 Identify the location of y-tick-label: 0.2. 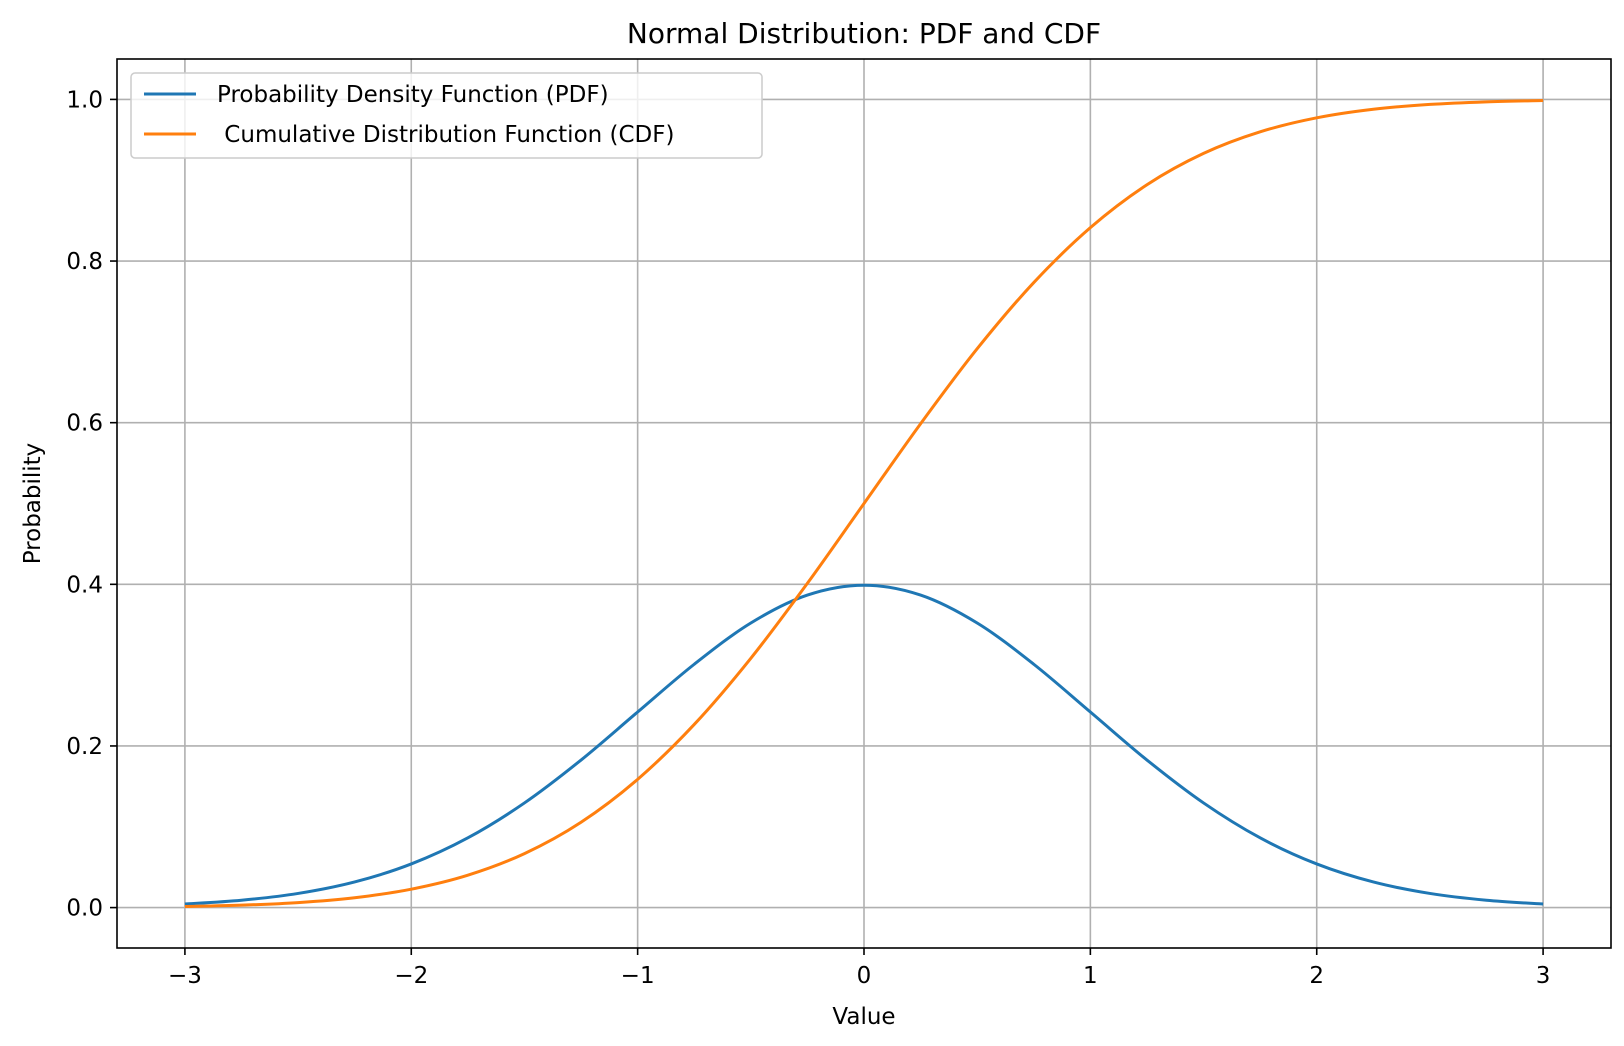
(84, 747).